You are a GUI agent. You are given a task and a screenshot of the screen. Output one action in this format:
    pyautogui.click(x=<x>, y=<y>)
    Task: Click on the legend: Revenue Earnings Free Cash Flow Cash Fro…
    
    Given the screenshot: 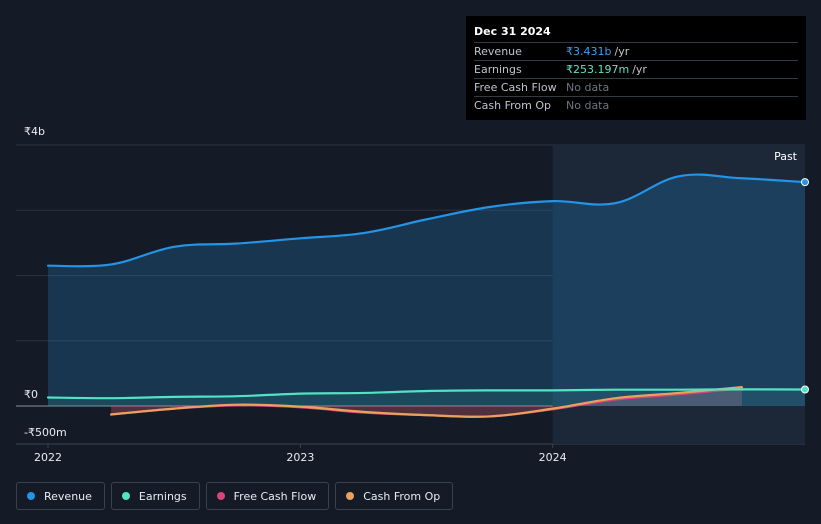 What is the action you would take?
    pyautogui.click(x=235, y=496)
    